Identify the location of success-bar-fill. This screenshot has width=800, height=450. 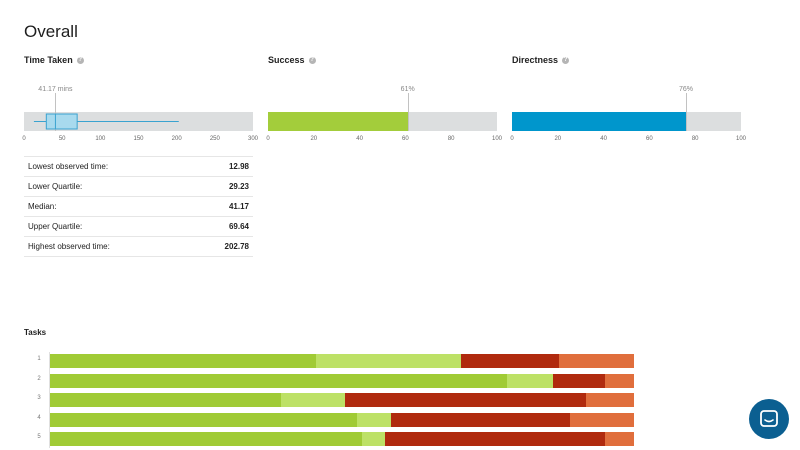
(338, 121).